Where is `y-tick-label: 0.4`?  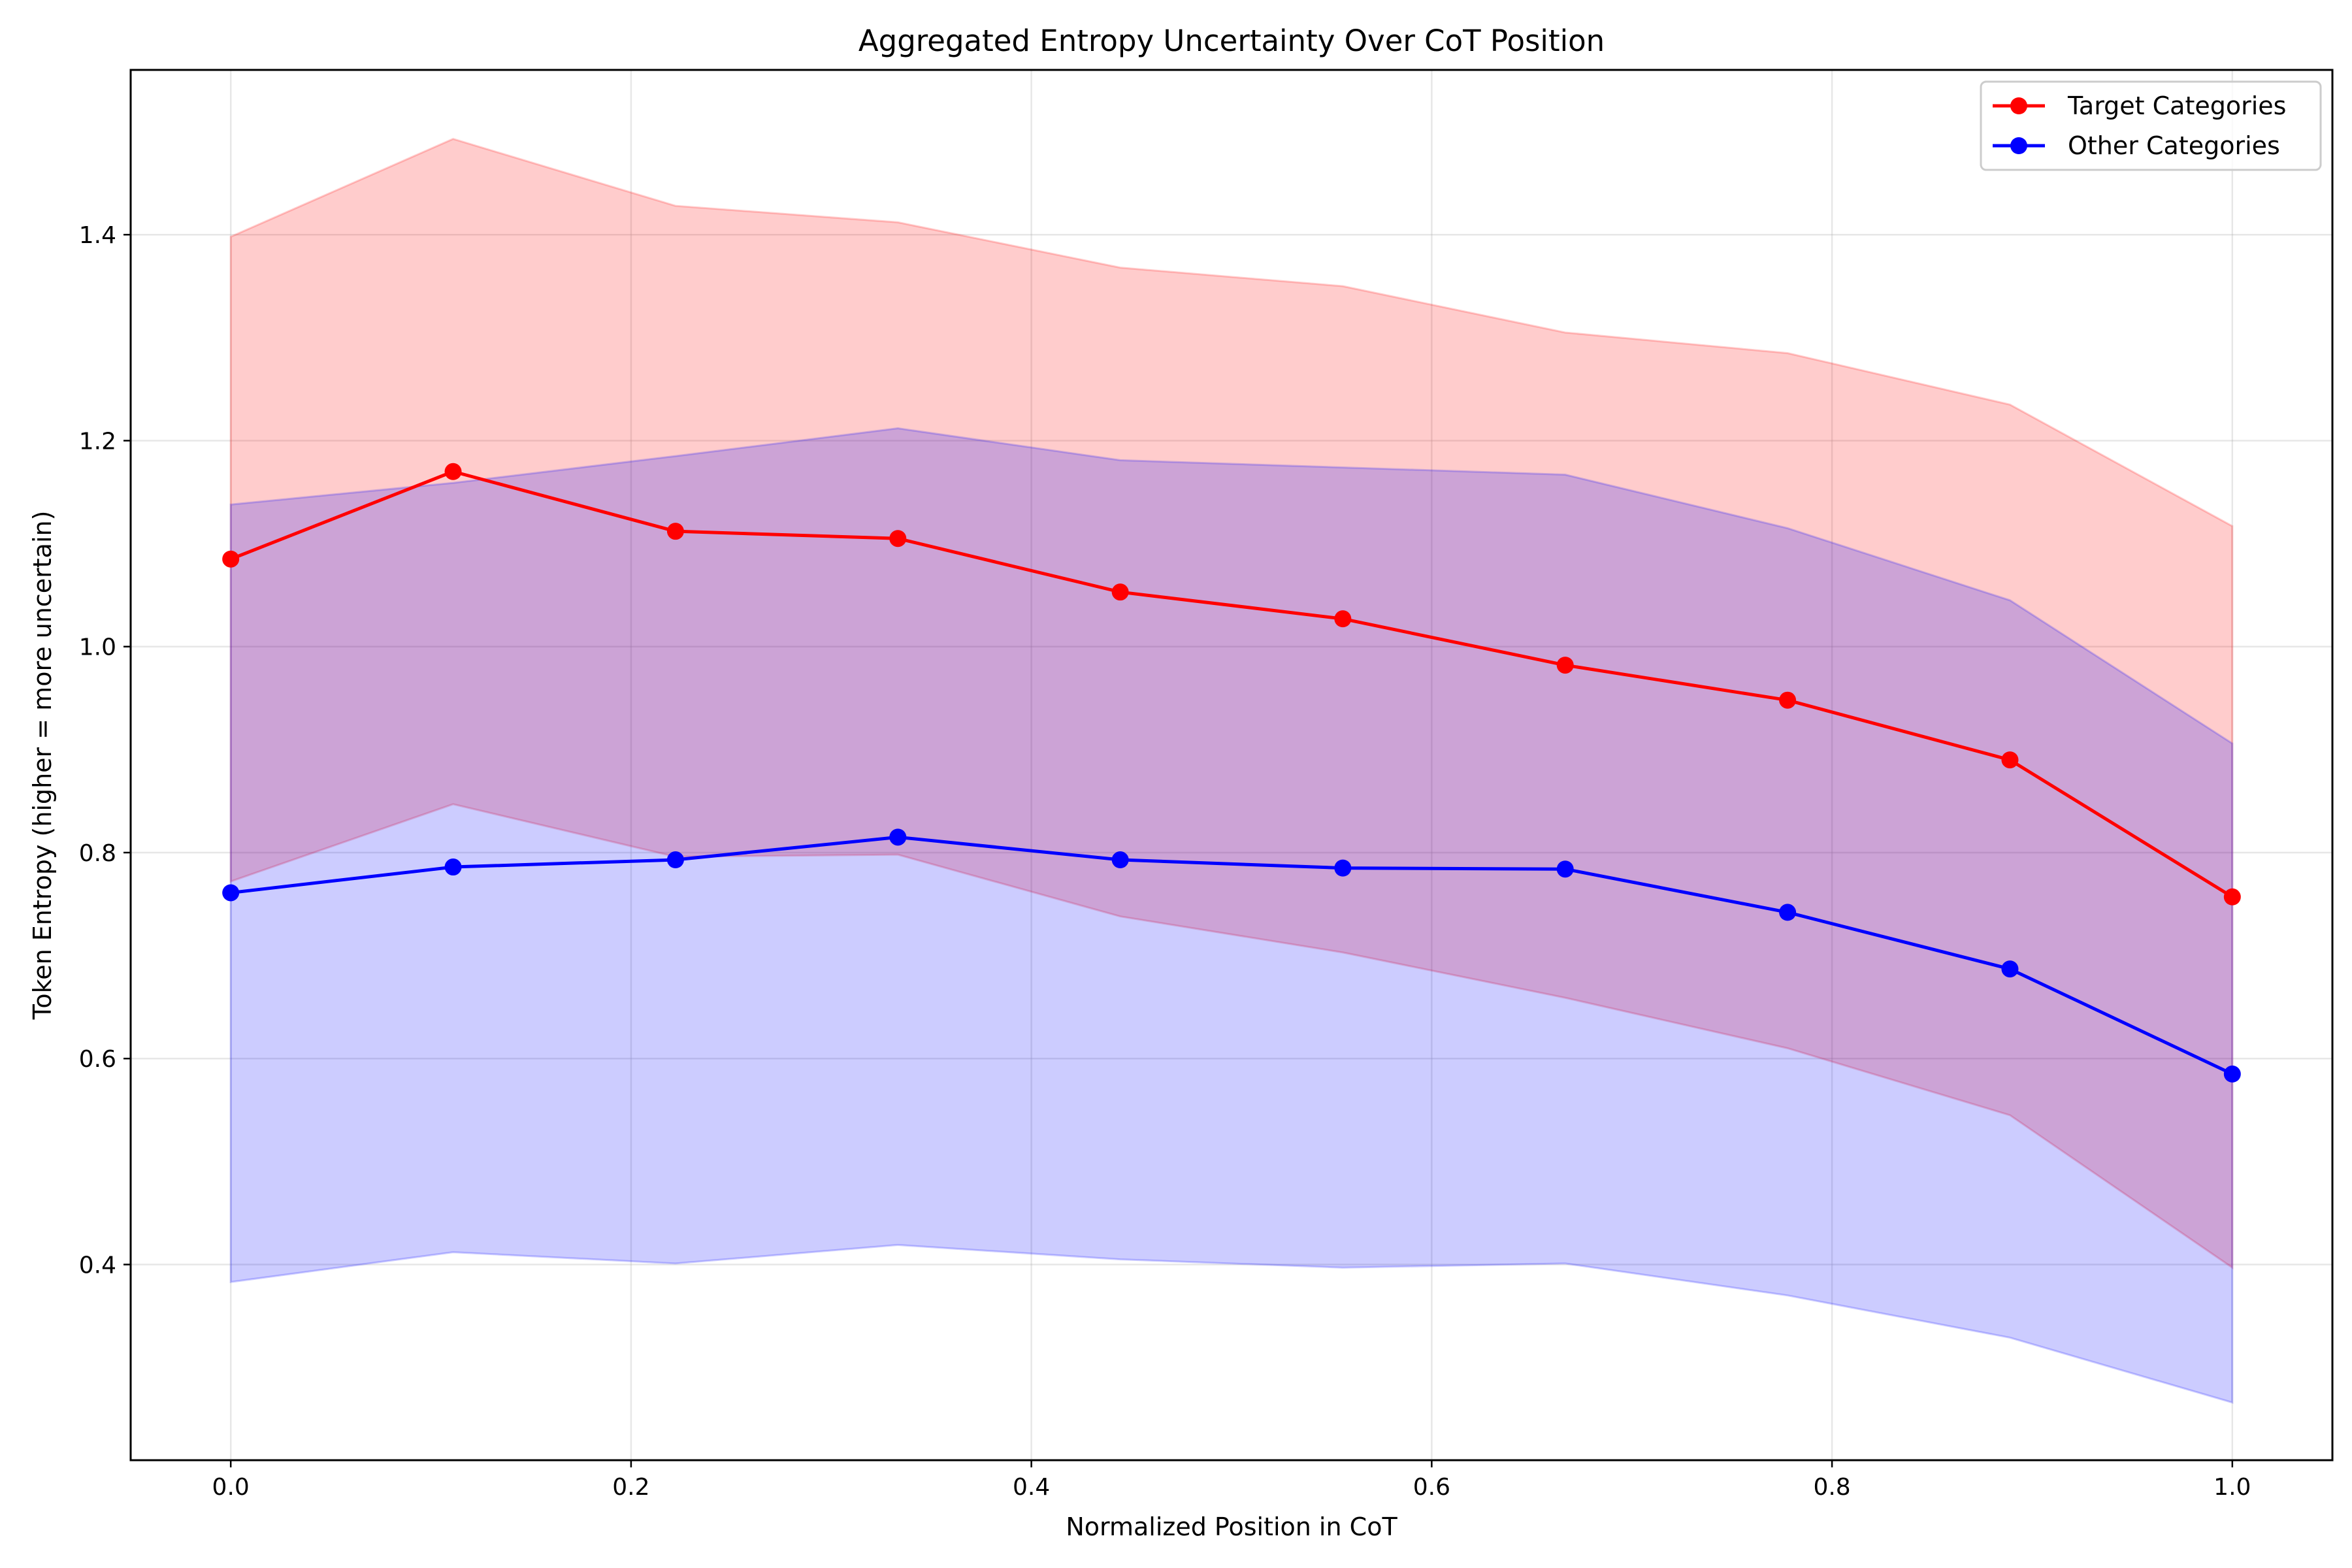
y-tick-label: 0.4 is located at coordinates (97, 1265).